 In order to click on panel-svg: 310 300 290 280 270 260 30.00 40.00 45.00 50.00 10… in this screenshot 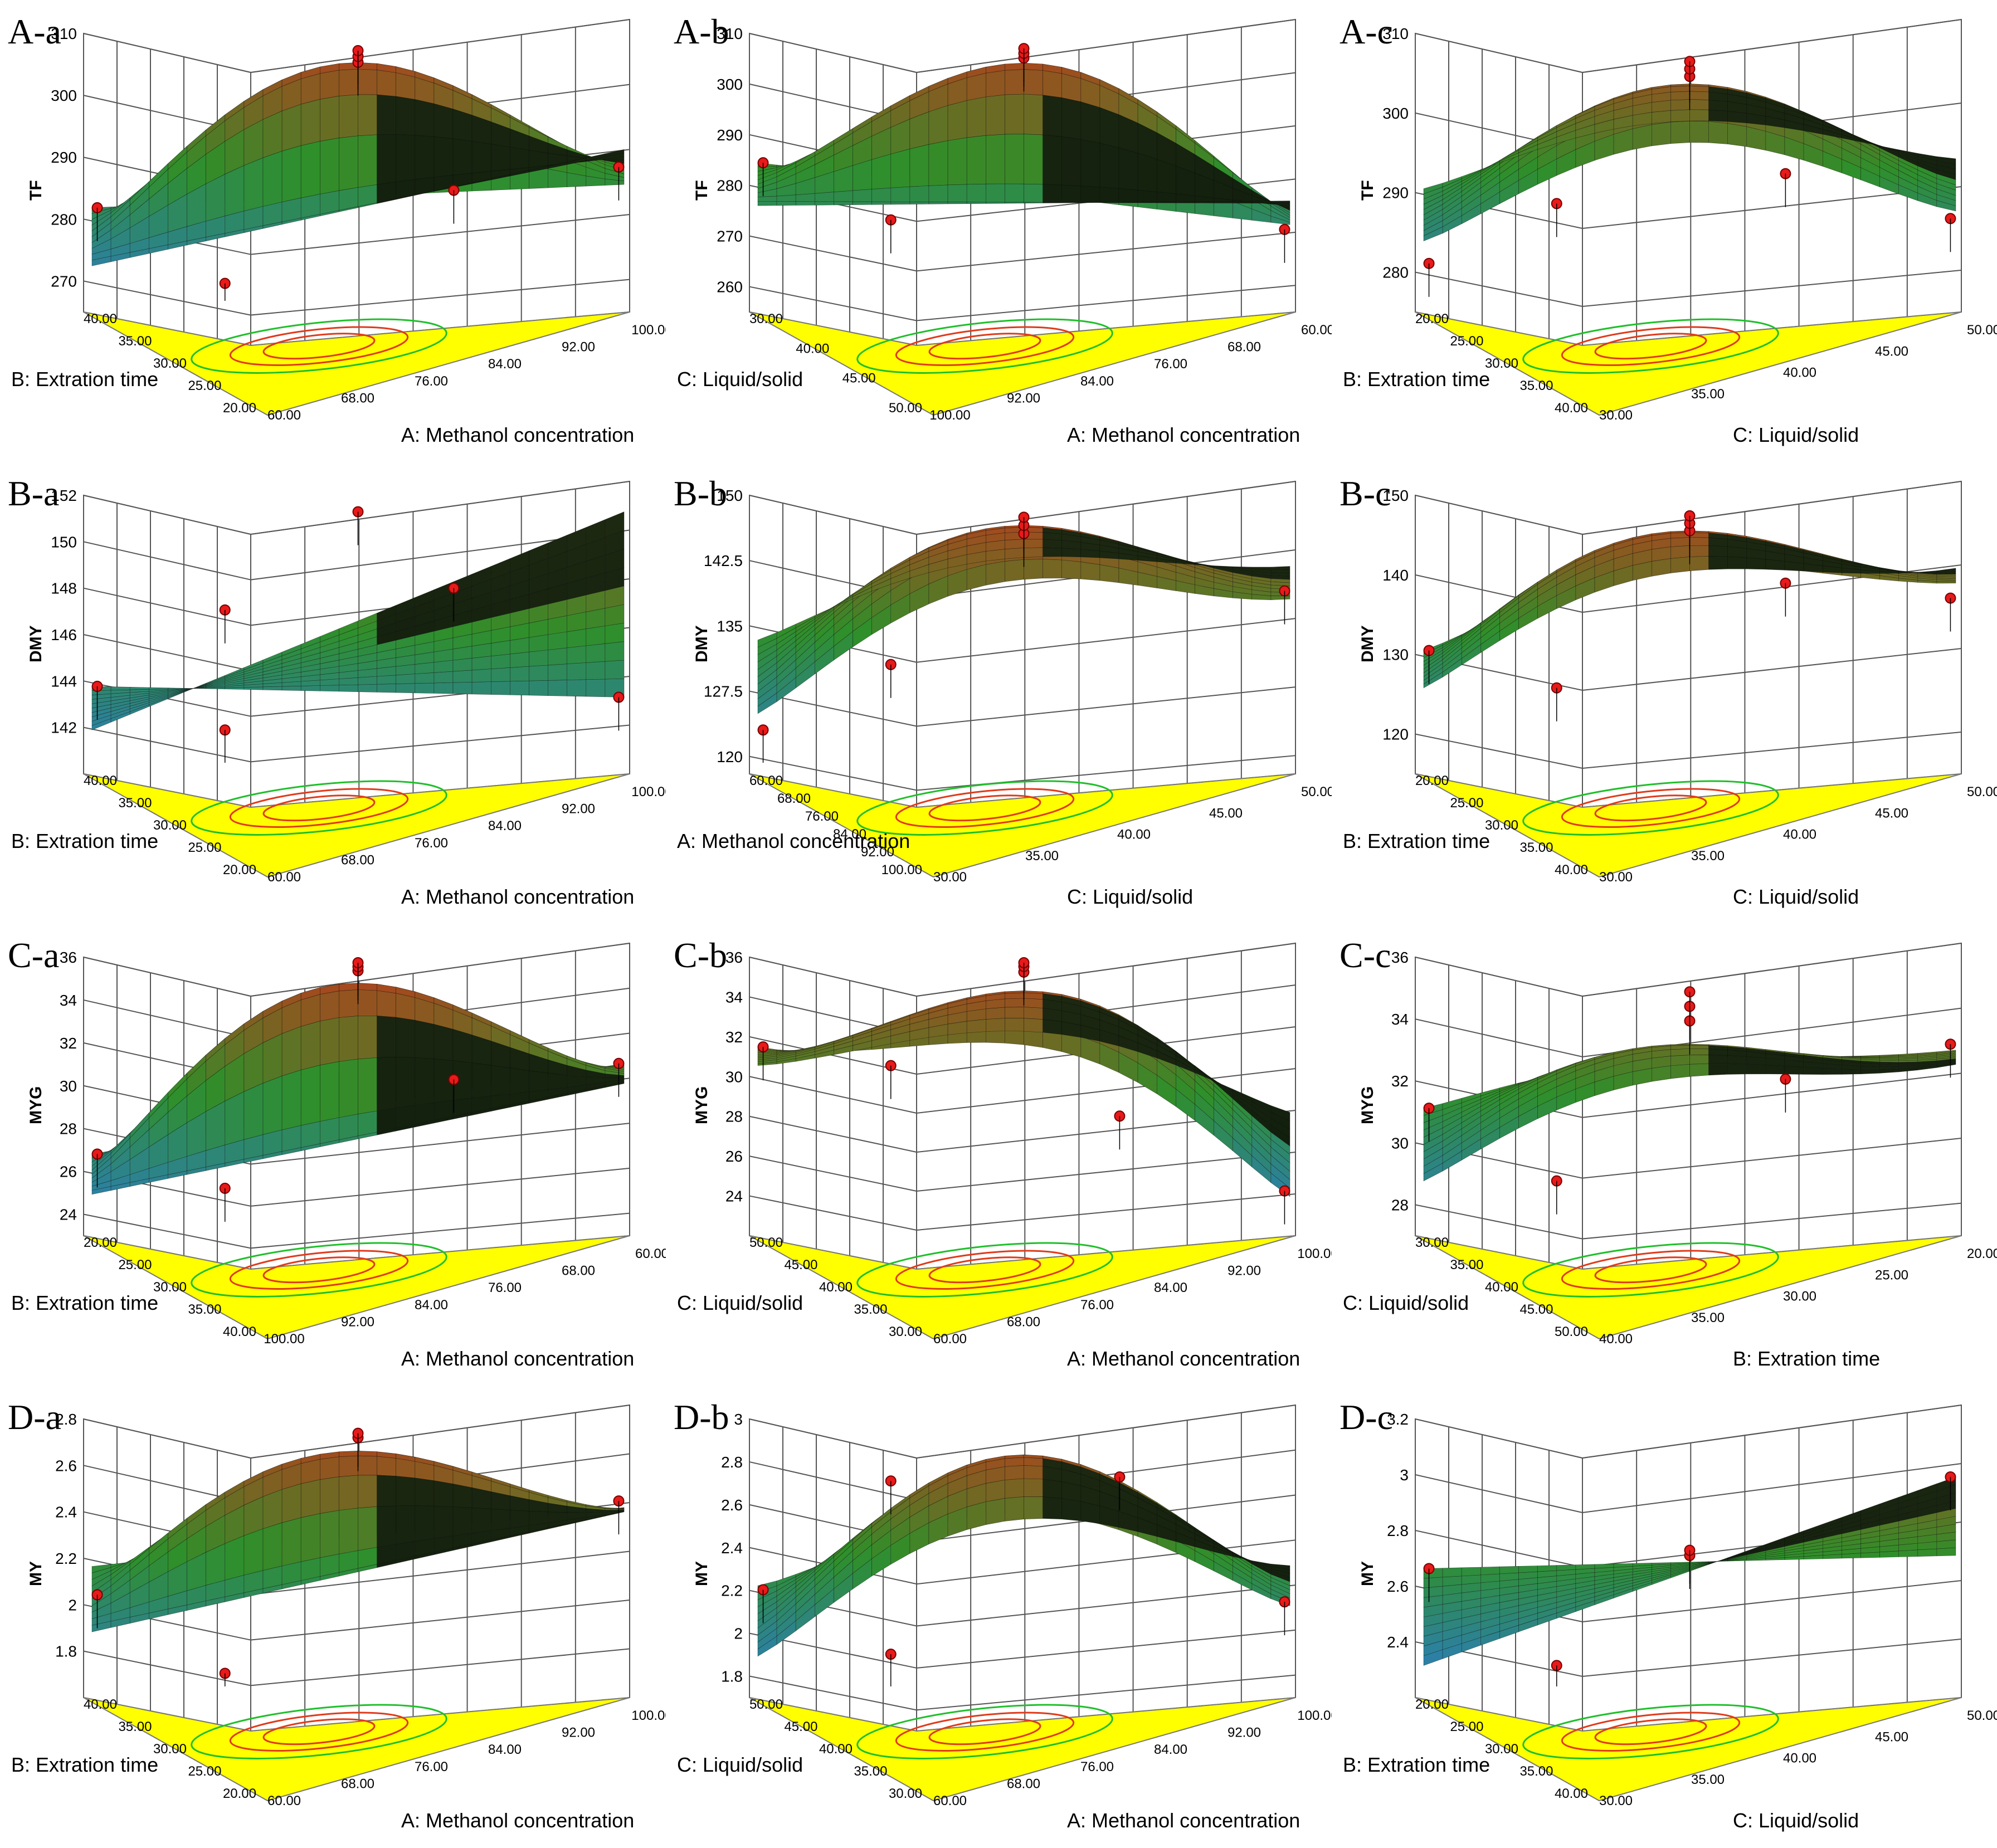, I will do `click(1024, 221)`.